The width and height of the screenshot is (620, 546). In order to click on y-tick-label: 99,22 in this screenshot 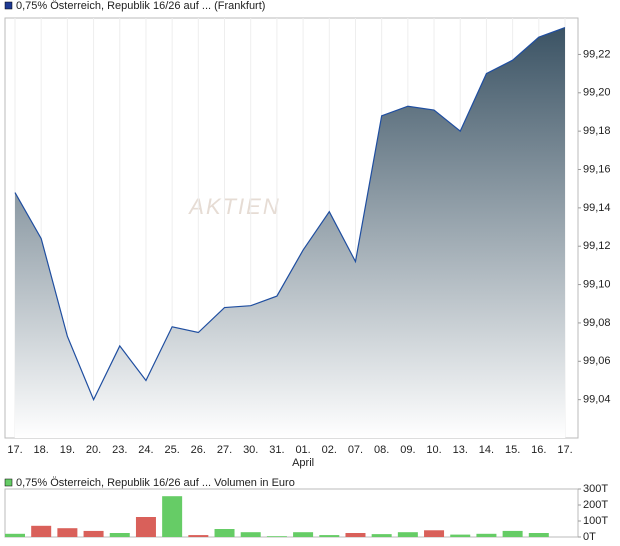, I will do `click(597, 54)`.